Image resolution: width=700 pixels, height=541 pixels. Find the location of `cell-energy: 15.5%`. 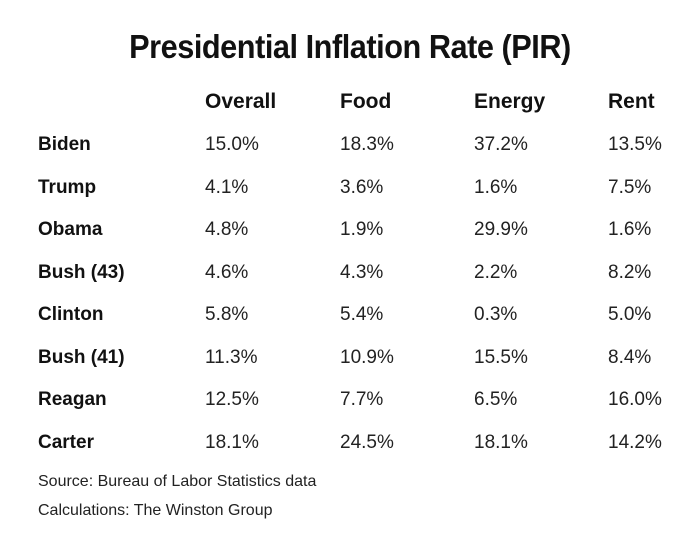

cell-energy: 15.5% is located at coordinates (501, 357).